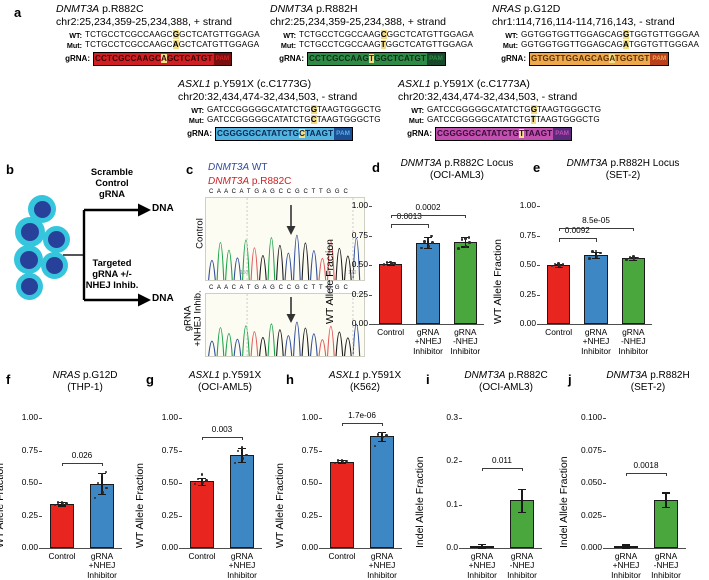  What do you see at coordinates (452, 503) in the screenshot?
I see `y-tick-label: 0.1` at bounding box center [452, 503].